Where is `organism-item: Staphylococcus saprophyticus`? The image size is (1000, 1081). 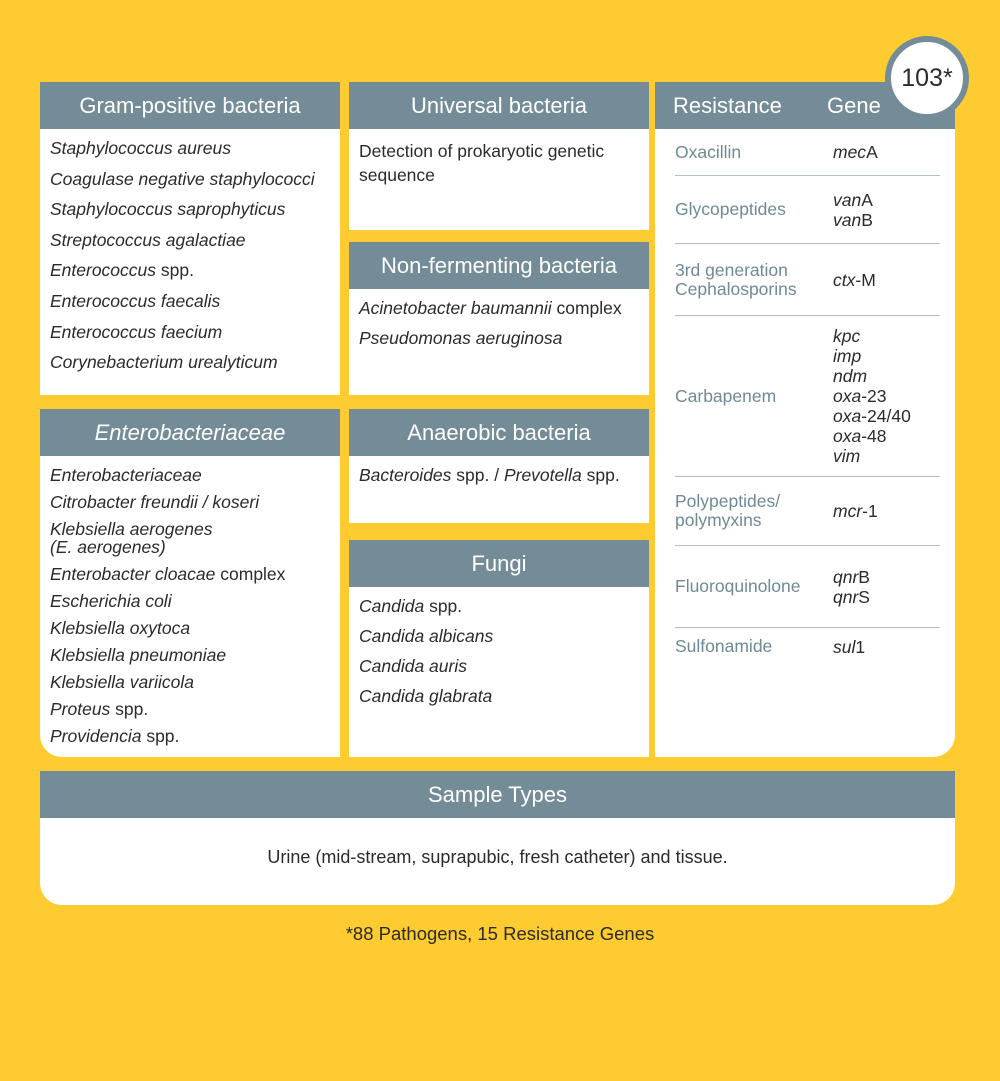 organism-item: Staphylococcus saprophyticus is located at coordinates (195, 209).